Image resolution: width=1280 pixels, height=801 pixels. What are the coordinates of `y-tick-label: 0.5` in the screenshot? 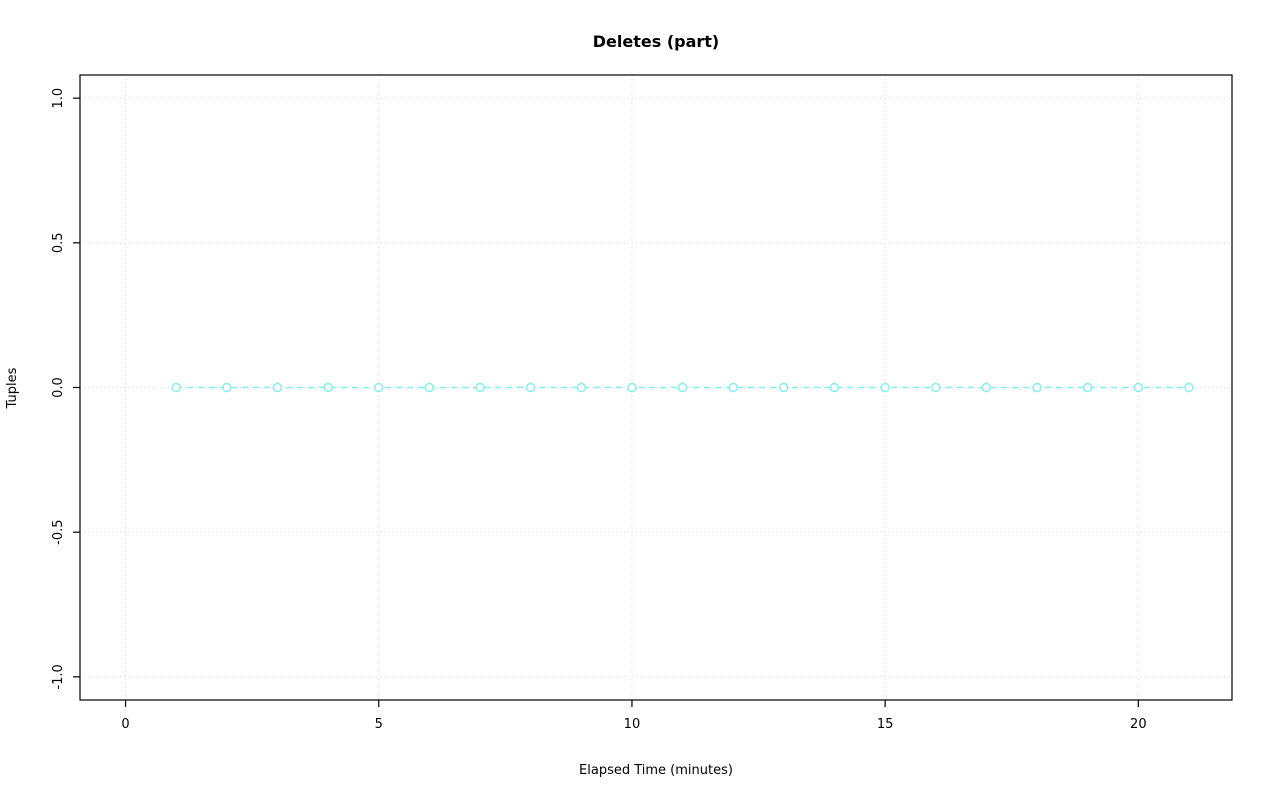 It's located at (58, 242).